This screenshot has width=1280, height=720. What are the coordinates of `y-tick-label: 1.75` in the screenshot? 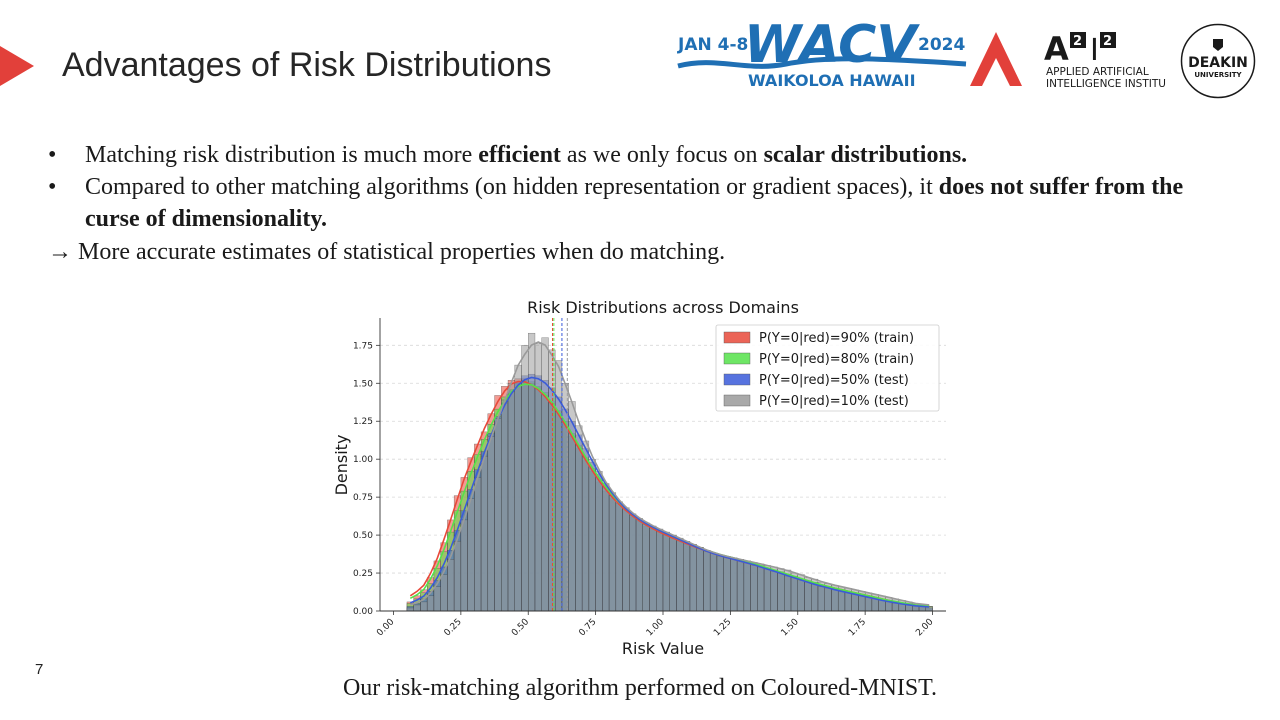 It's located at (363, 346).